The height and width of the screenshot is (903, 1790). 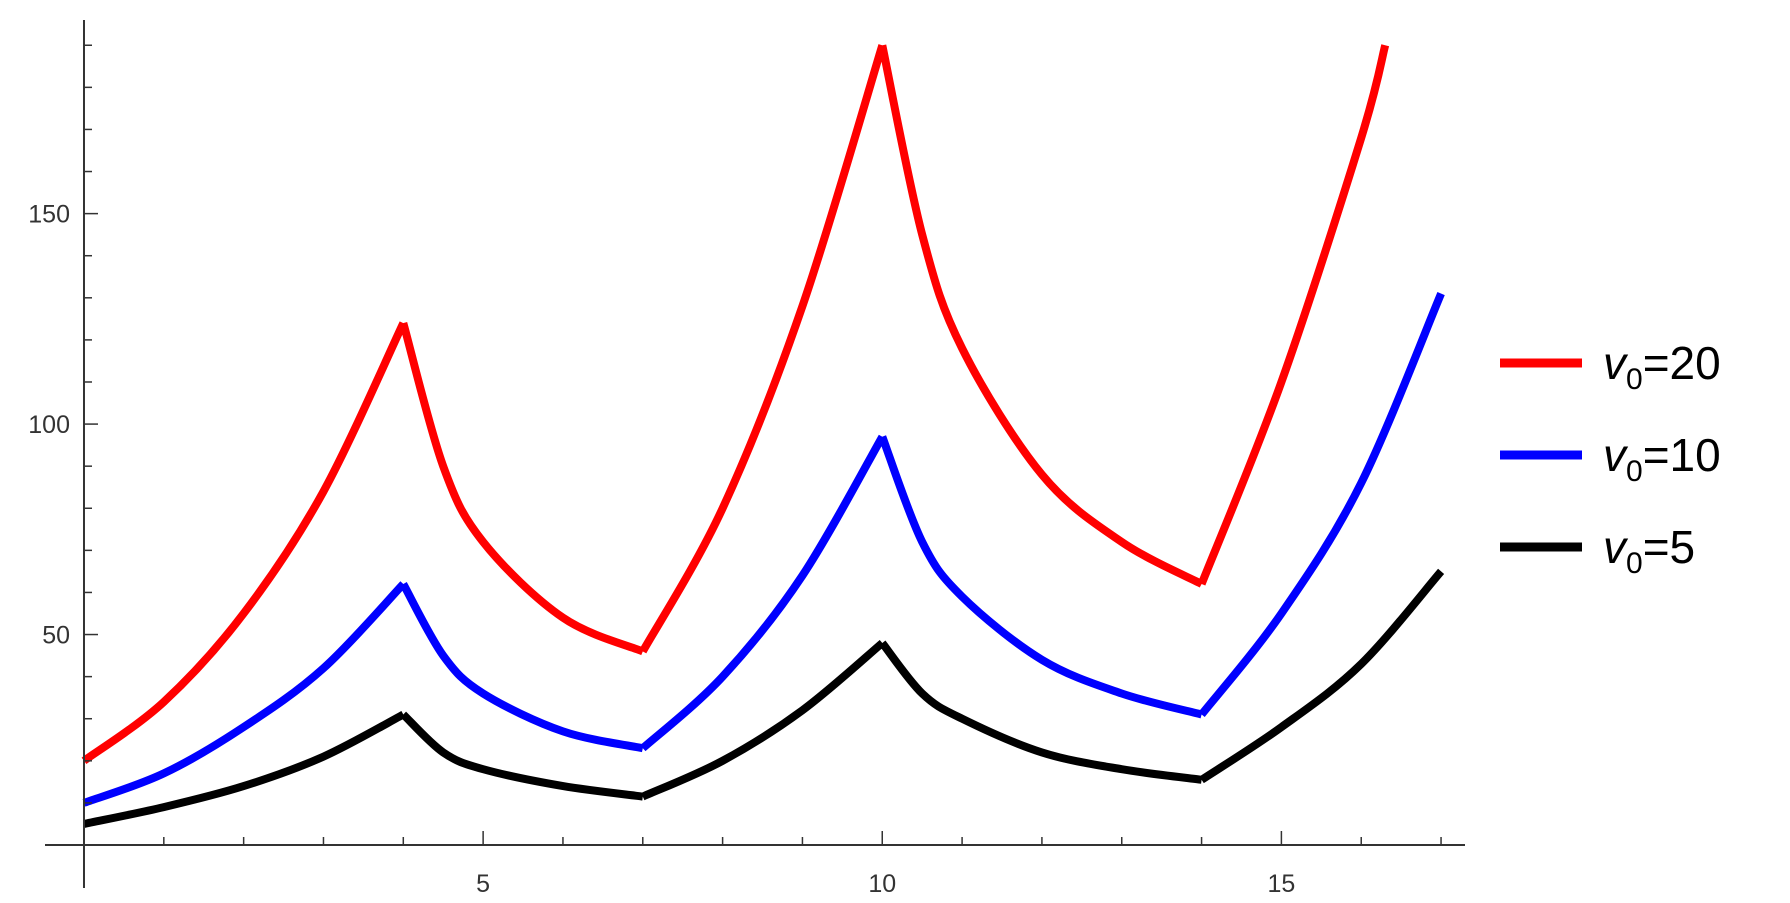 I want to click on legend-label: v0=20, so click(x=1662, y=366).